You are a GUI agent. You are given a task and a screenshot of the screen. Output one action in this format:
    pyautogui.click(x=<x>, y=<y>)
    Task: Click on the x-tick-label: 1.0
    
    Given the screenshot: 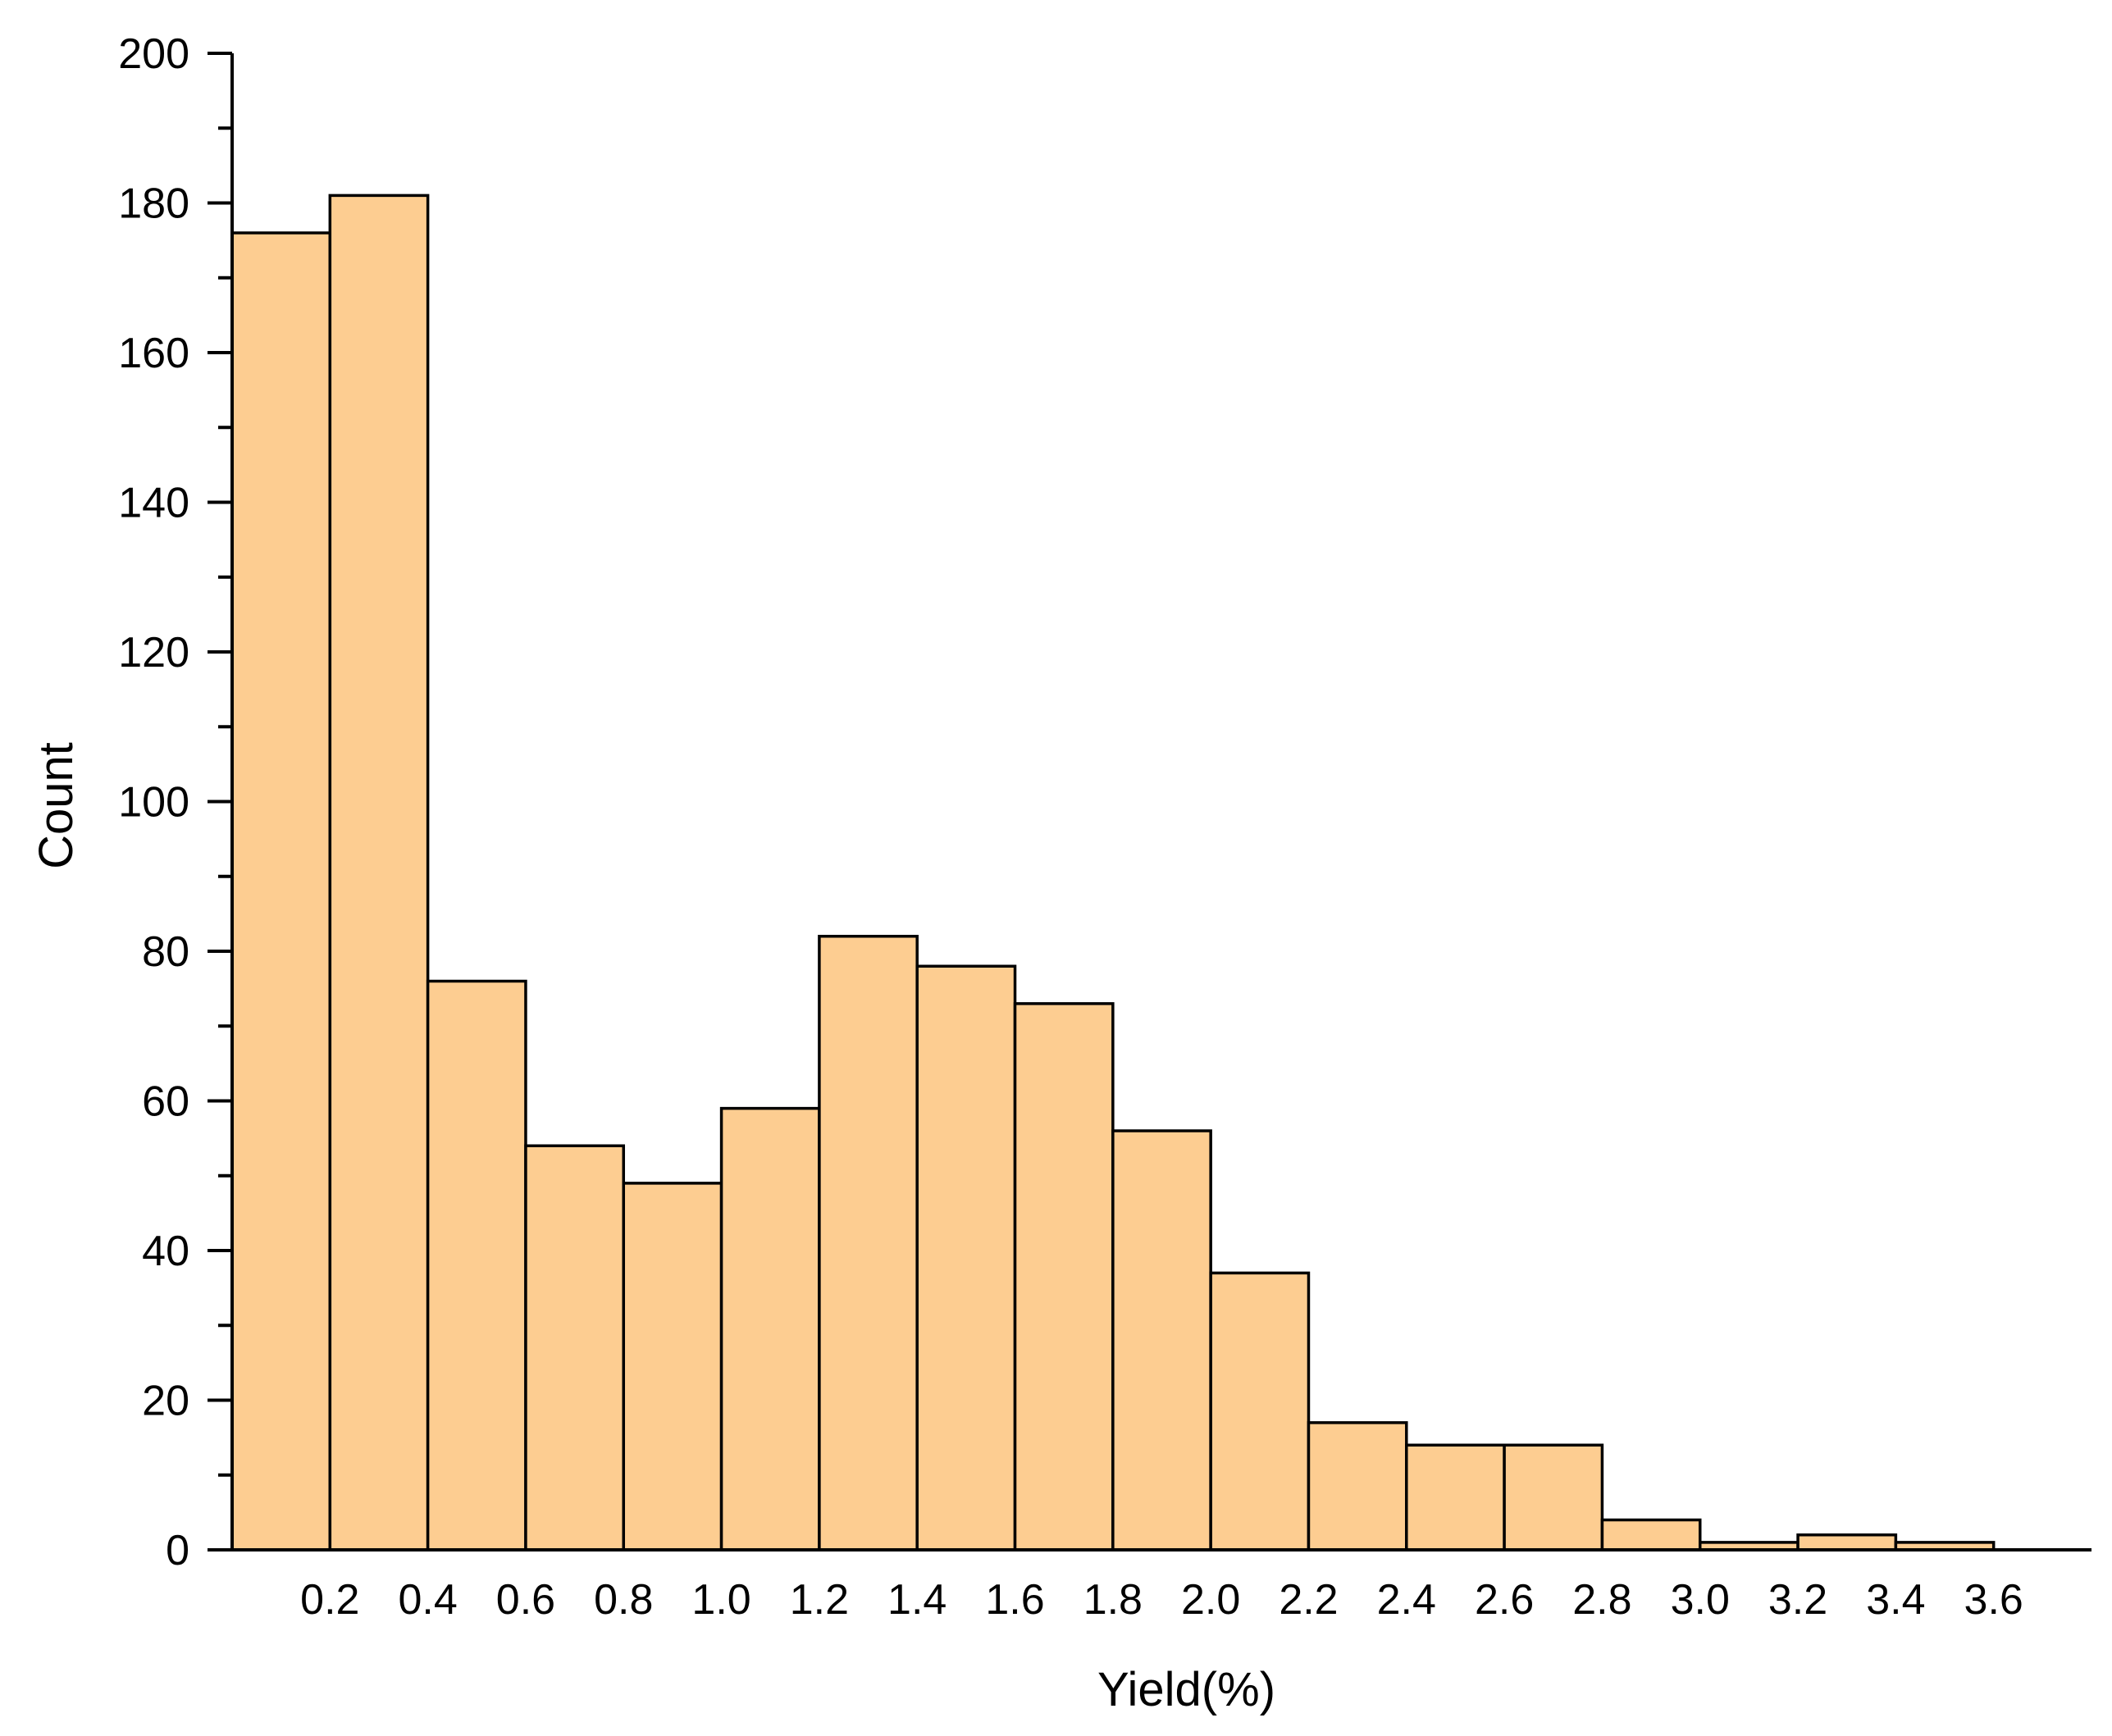 What is the action you would take?
    pyautogui.click(x=720, y=1600)
    